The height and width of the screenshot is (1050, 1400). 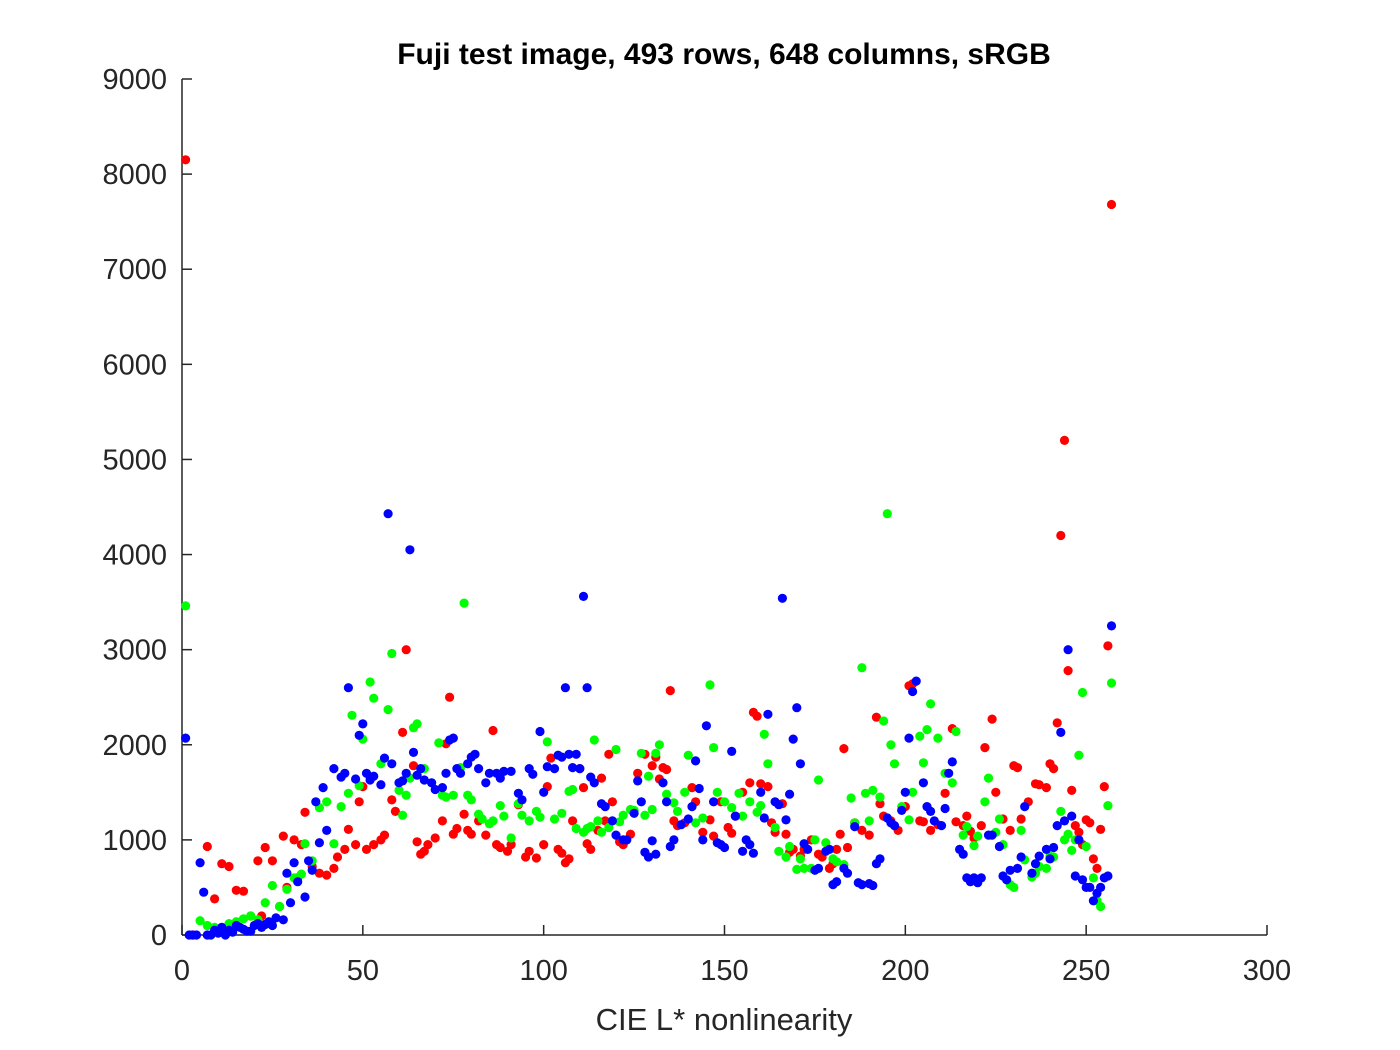 What do you see at coordinates (134, 460) in the screenshot?
I see `y-tick-label: 5000` at bounding box center [134, 460].